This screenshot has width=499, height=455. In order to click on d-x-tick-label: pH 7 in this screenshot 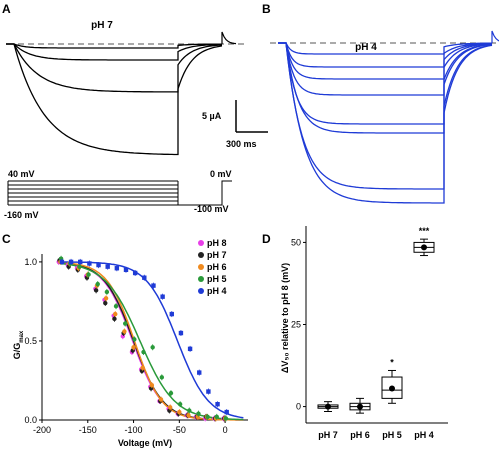, I will do `click(328, 435)`.